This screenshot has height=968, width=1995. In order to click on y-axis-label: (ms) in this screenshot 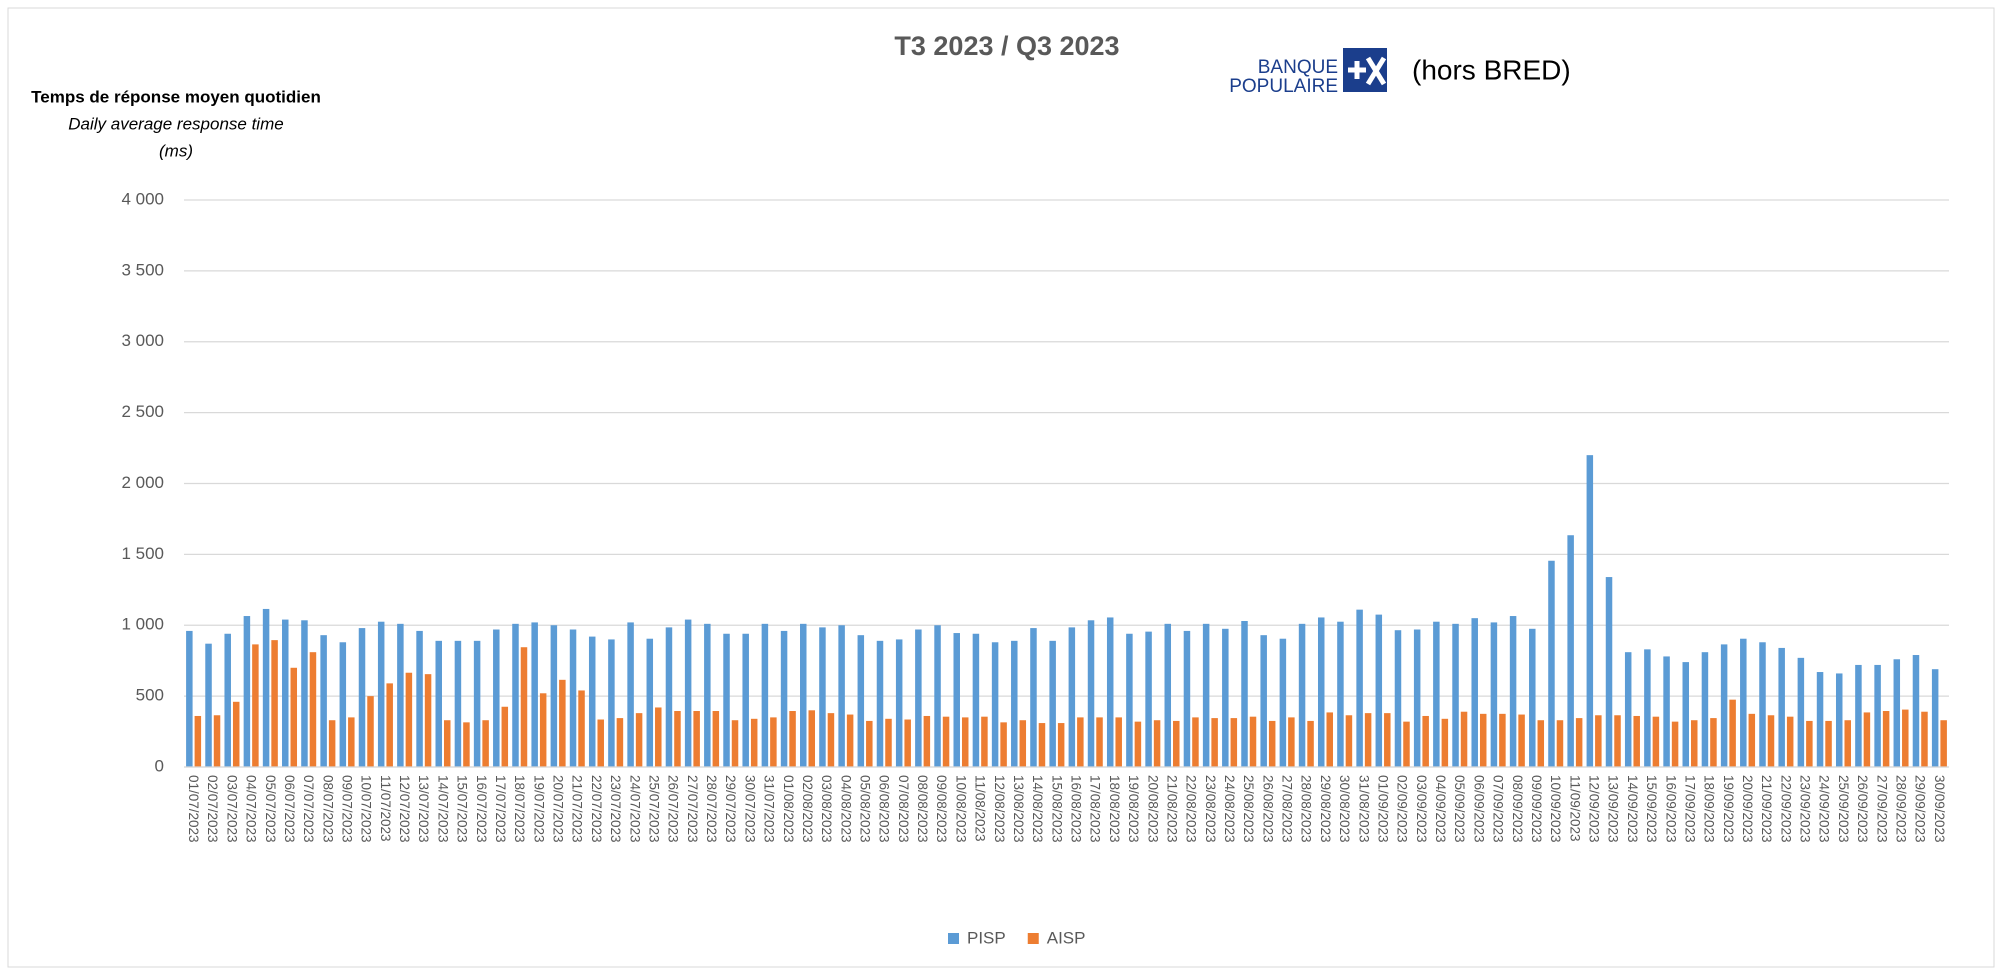, I will do `click(176, 150)`.